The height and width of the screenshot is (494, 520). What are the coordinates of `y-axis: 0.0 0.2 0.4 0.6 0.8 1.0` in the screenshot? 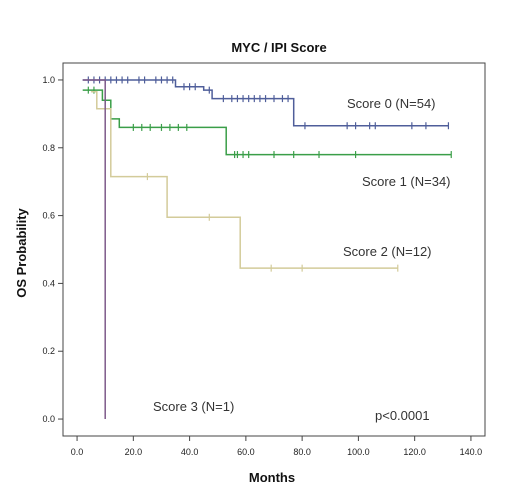 It's located at (52, 249).